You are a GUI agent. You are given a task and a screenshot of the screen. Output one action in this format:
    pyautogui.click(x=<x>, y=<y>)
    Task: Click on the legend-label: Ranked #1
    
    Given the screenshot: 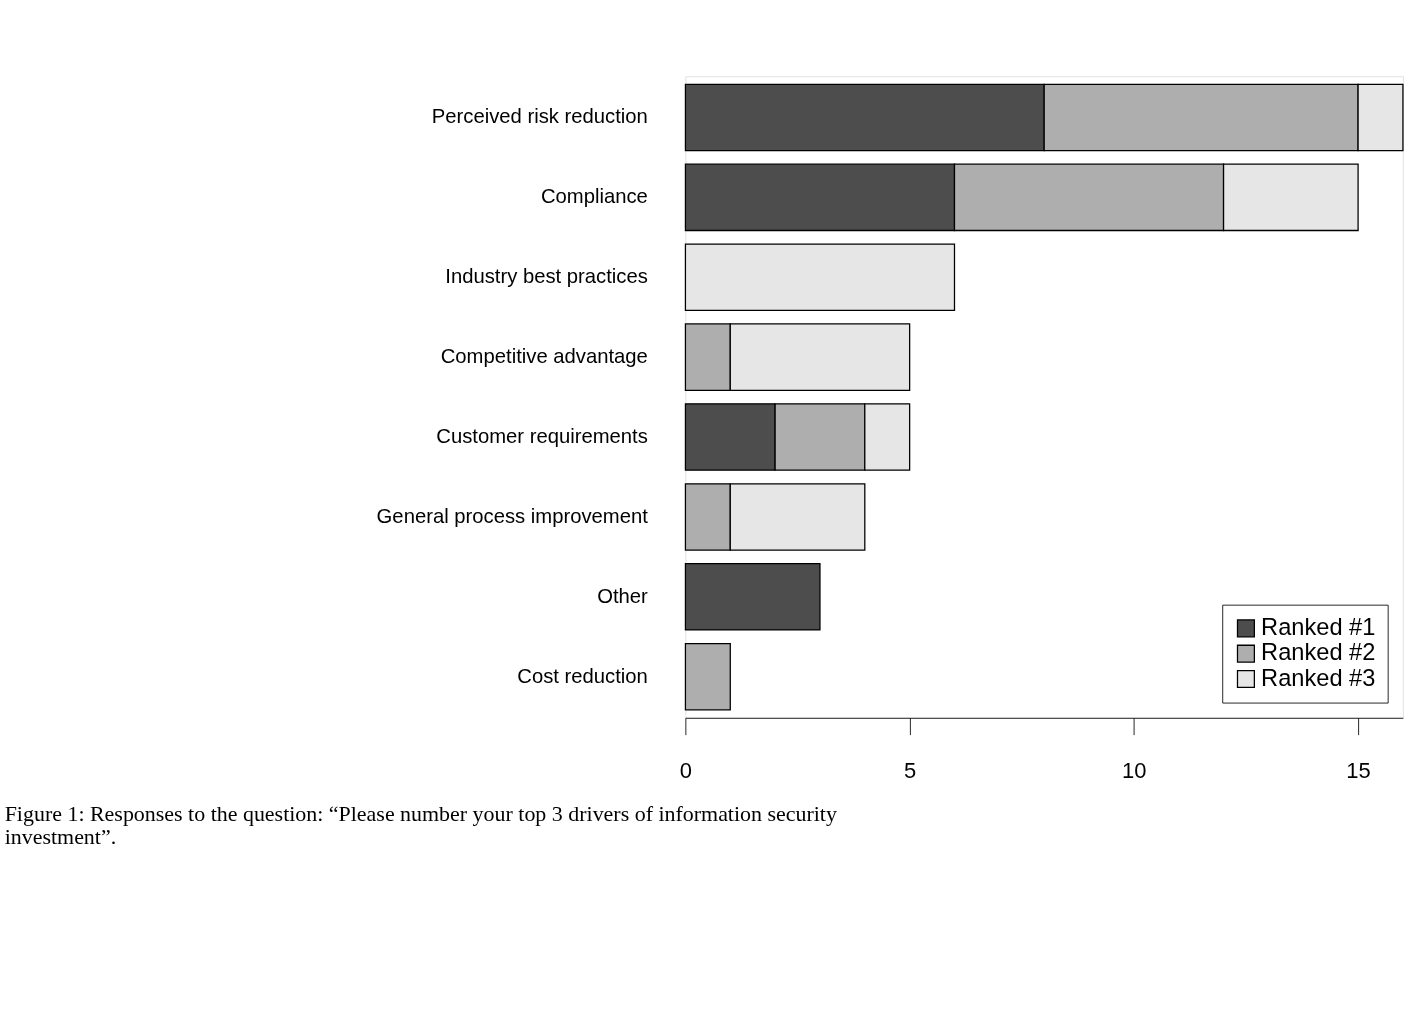 What is the action you would take?
    pyautogui.click(x=1318, y=627)
    